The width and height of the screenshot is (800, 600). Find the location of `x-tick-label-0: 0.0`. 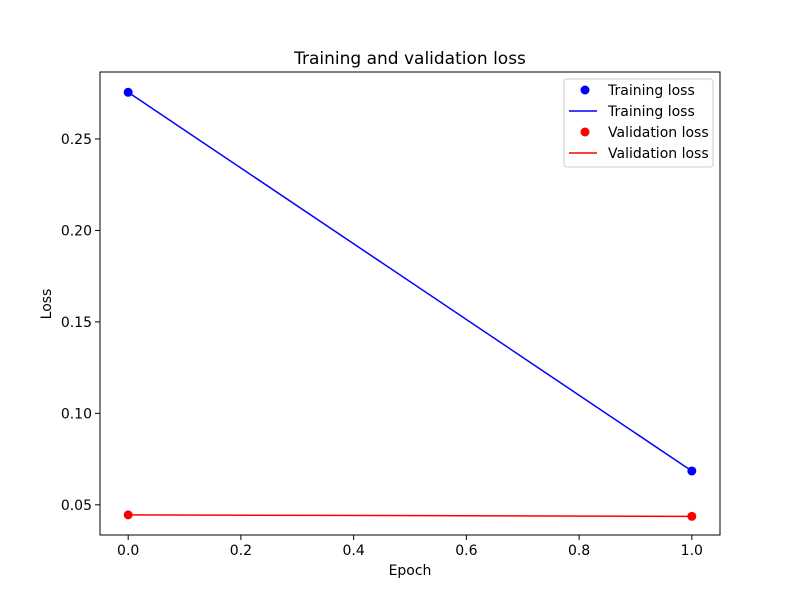

x-tick-label-0: 0.0 is located at coordinates (128, 551).